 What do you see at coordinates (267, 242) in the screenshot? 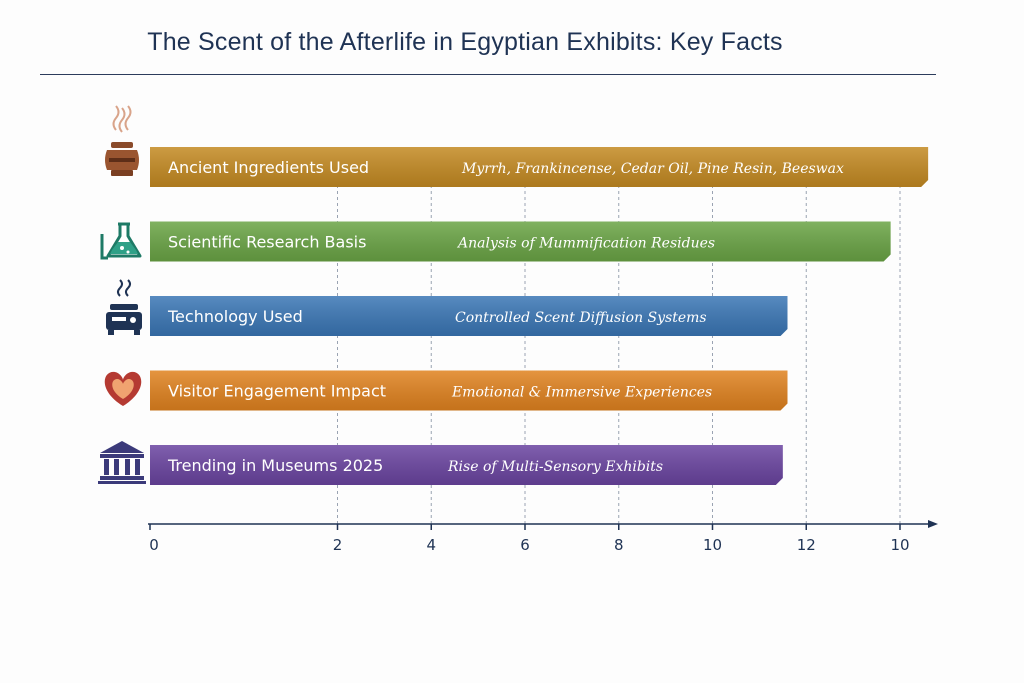
I see `bar-label: Scientific Research Basis` at bounding box center [267, 242].